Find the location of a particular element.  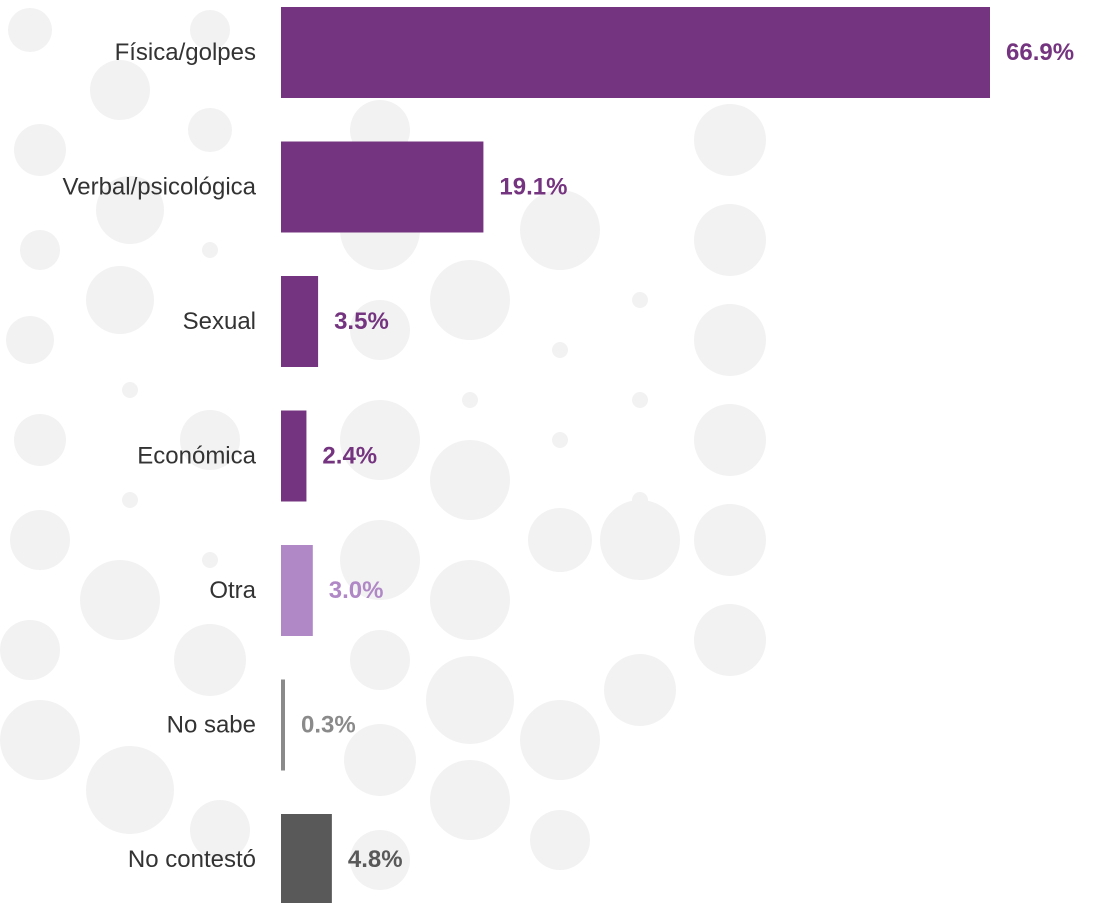

category-label: Sexual is located at coordinates (219, 321).